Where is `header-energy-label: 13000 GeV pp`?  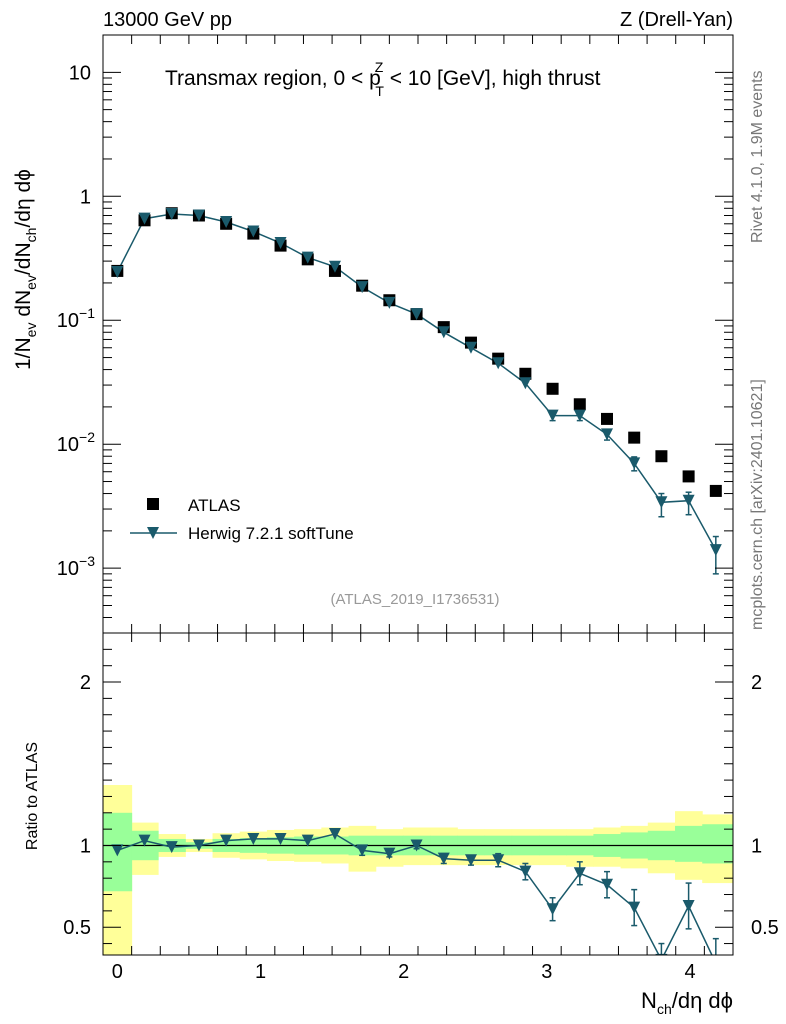
header-energy-label: 13000 GeV pp is located at coordinates (167, 20).